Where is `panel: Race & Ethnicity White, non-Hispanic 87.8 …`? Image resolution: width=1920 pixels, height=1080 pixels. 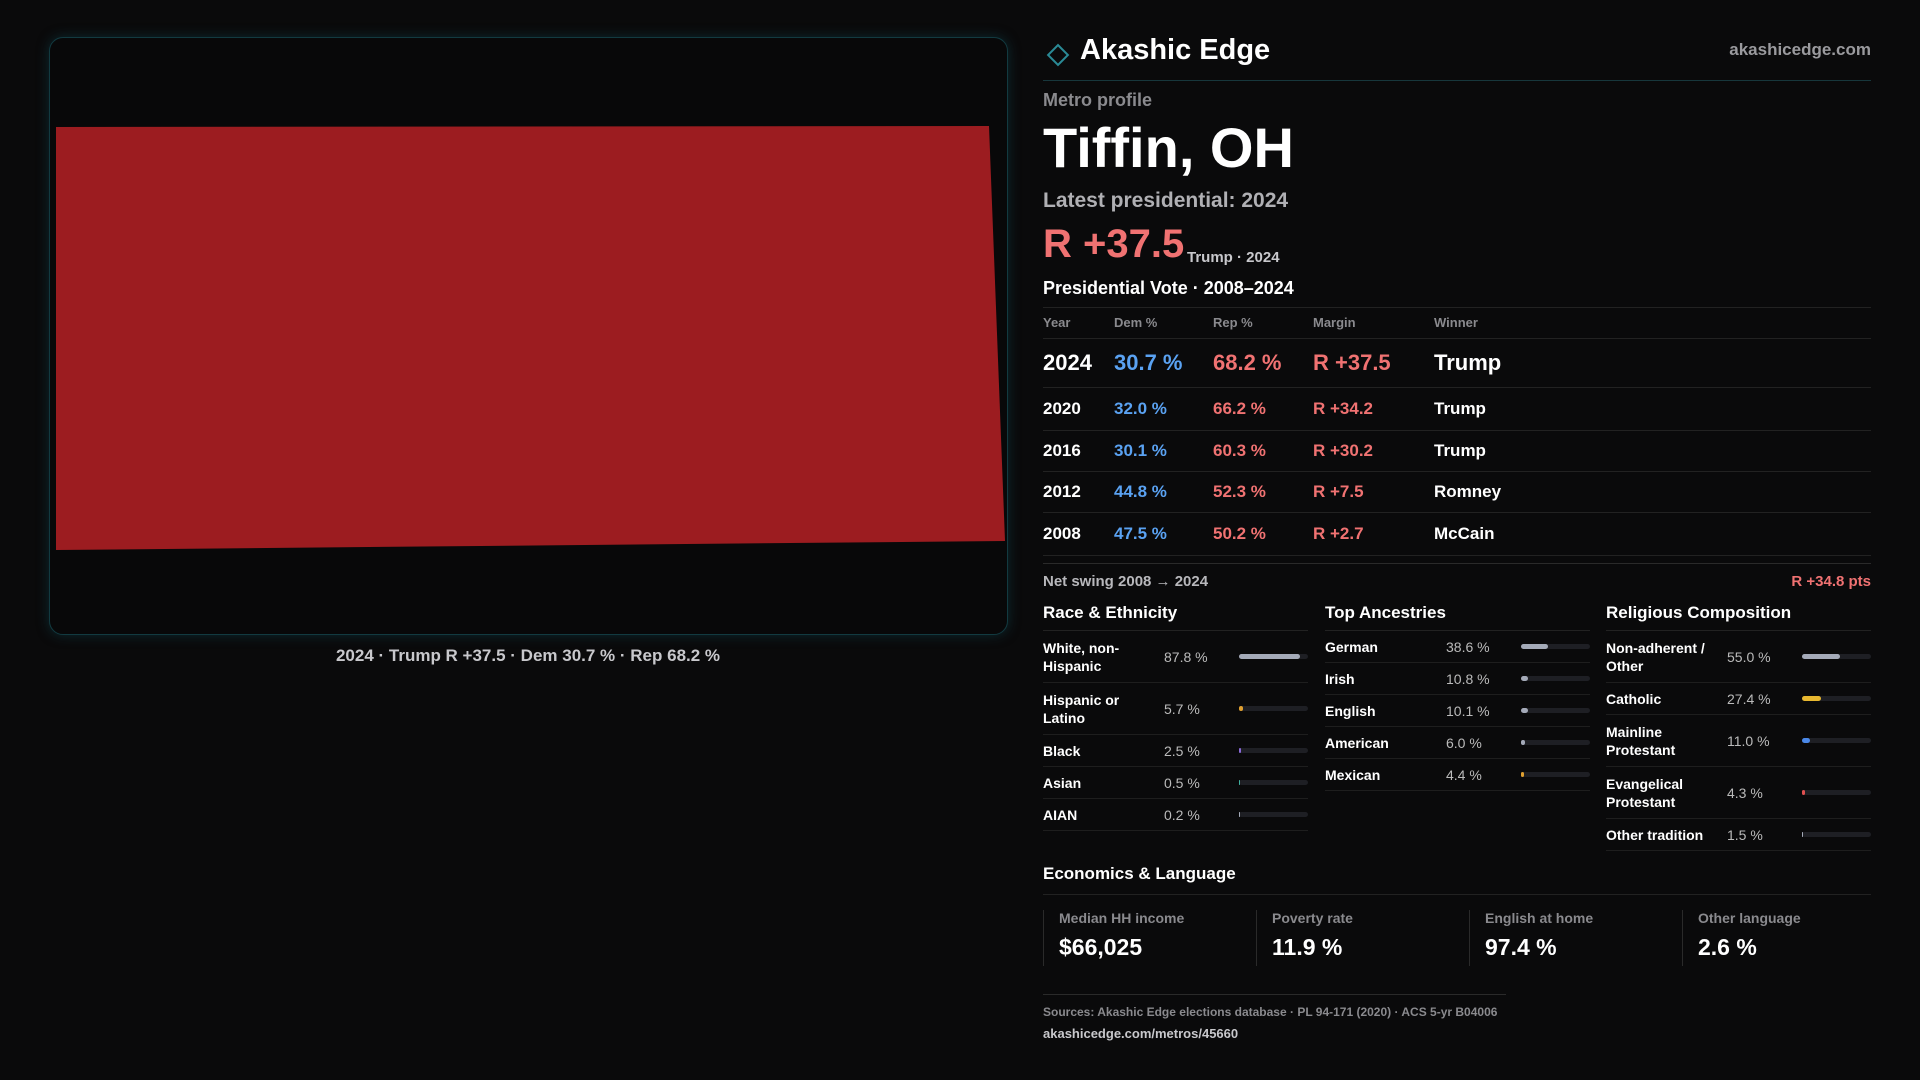 panel: Race & Ethnicity White, non-Hispanic 87.8 … is located at coordinates (1175, 715).